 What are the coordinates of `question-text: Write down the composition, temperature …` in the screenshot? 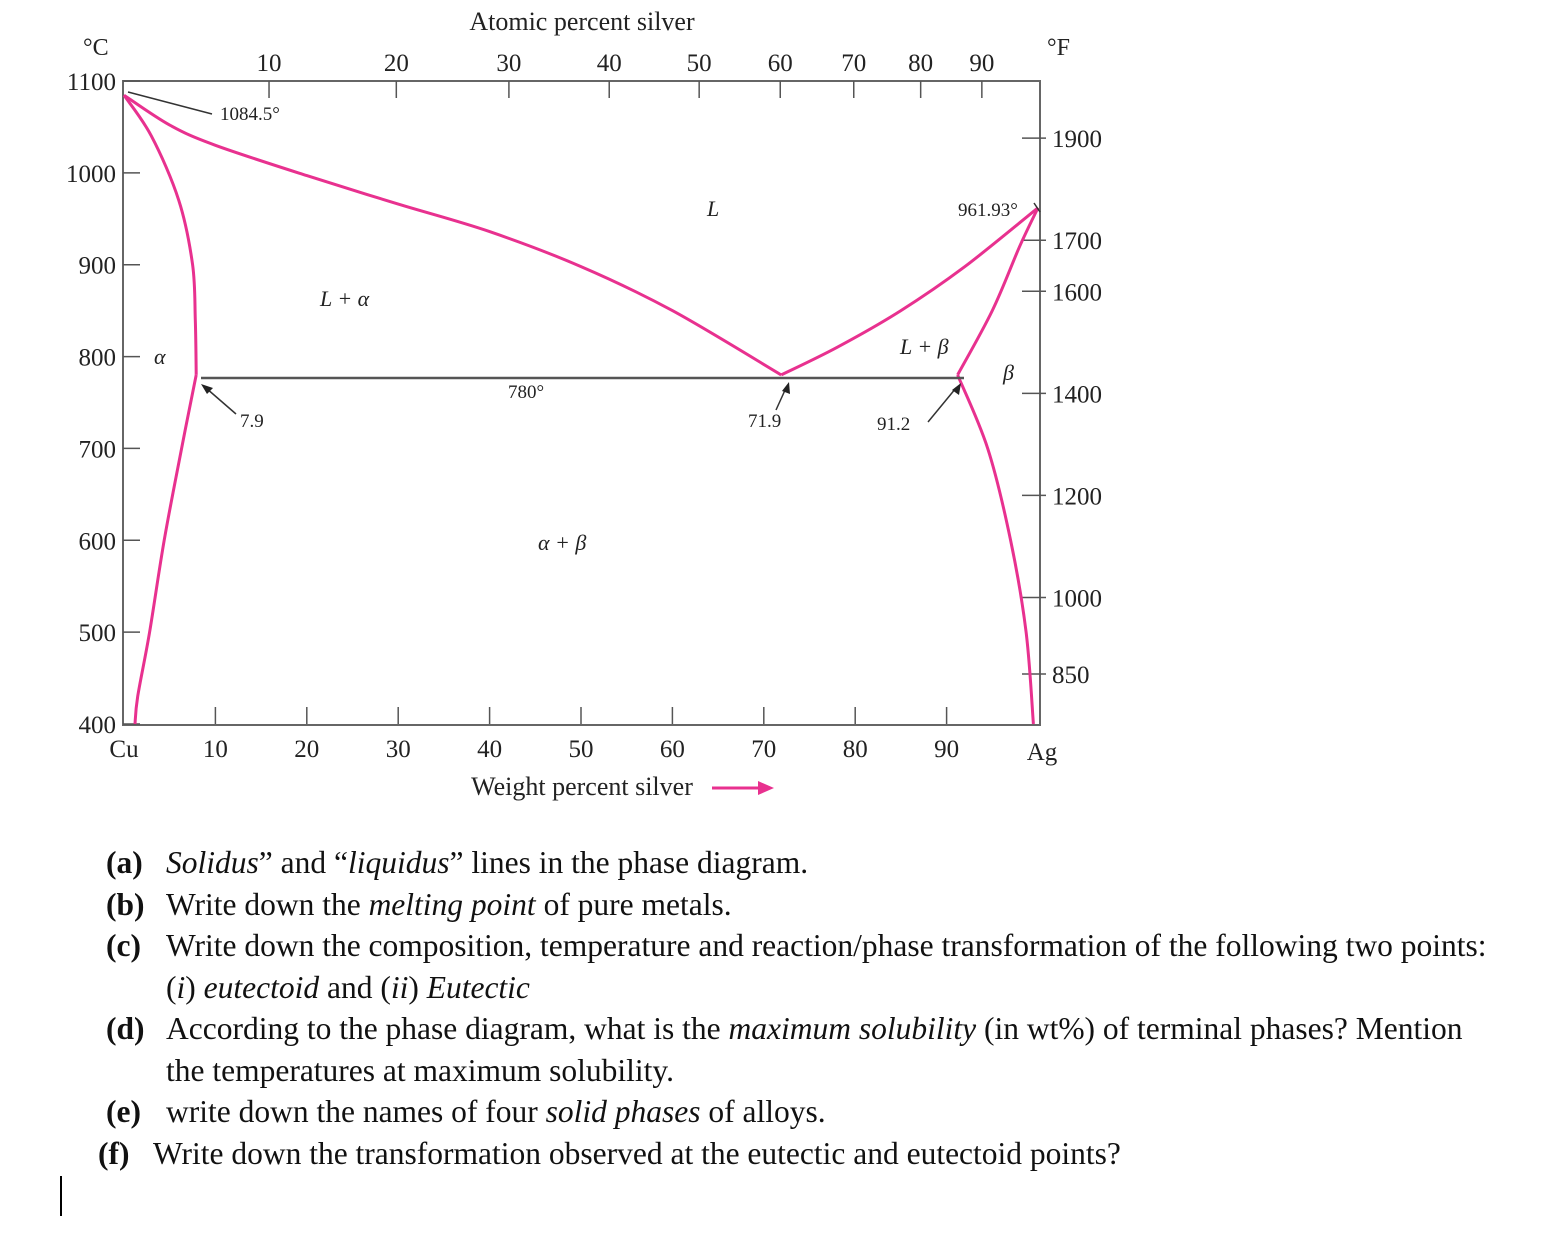 It's located at (830, 966).